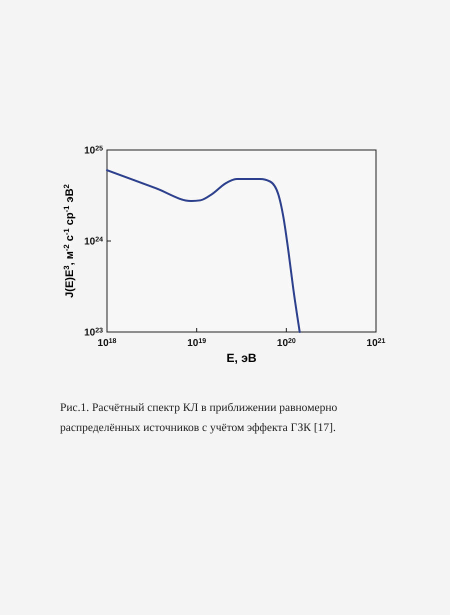  Describe the element at coordinates (199, 418) in the screenshot. I see `text: Рис.1. Расчётный спектр КЛ в приближении равномерно распределённых источников с учётом эффекта ГЗК [17].` at that location.